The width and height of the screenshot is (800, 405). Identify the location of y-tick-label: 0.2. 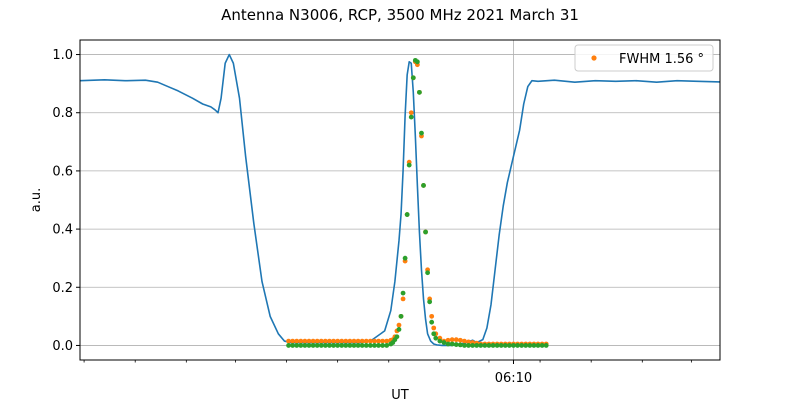
(62, 288).